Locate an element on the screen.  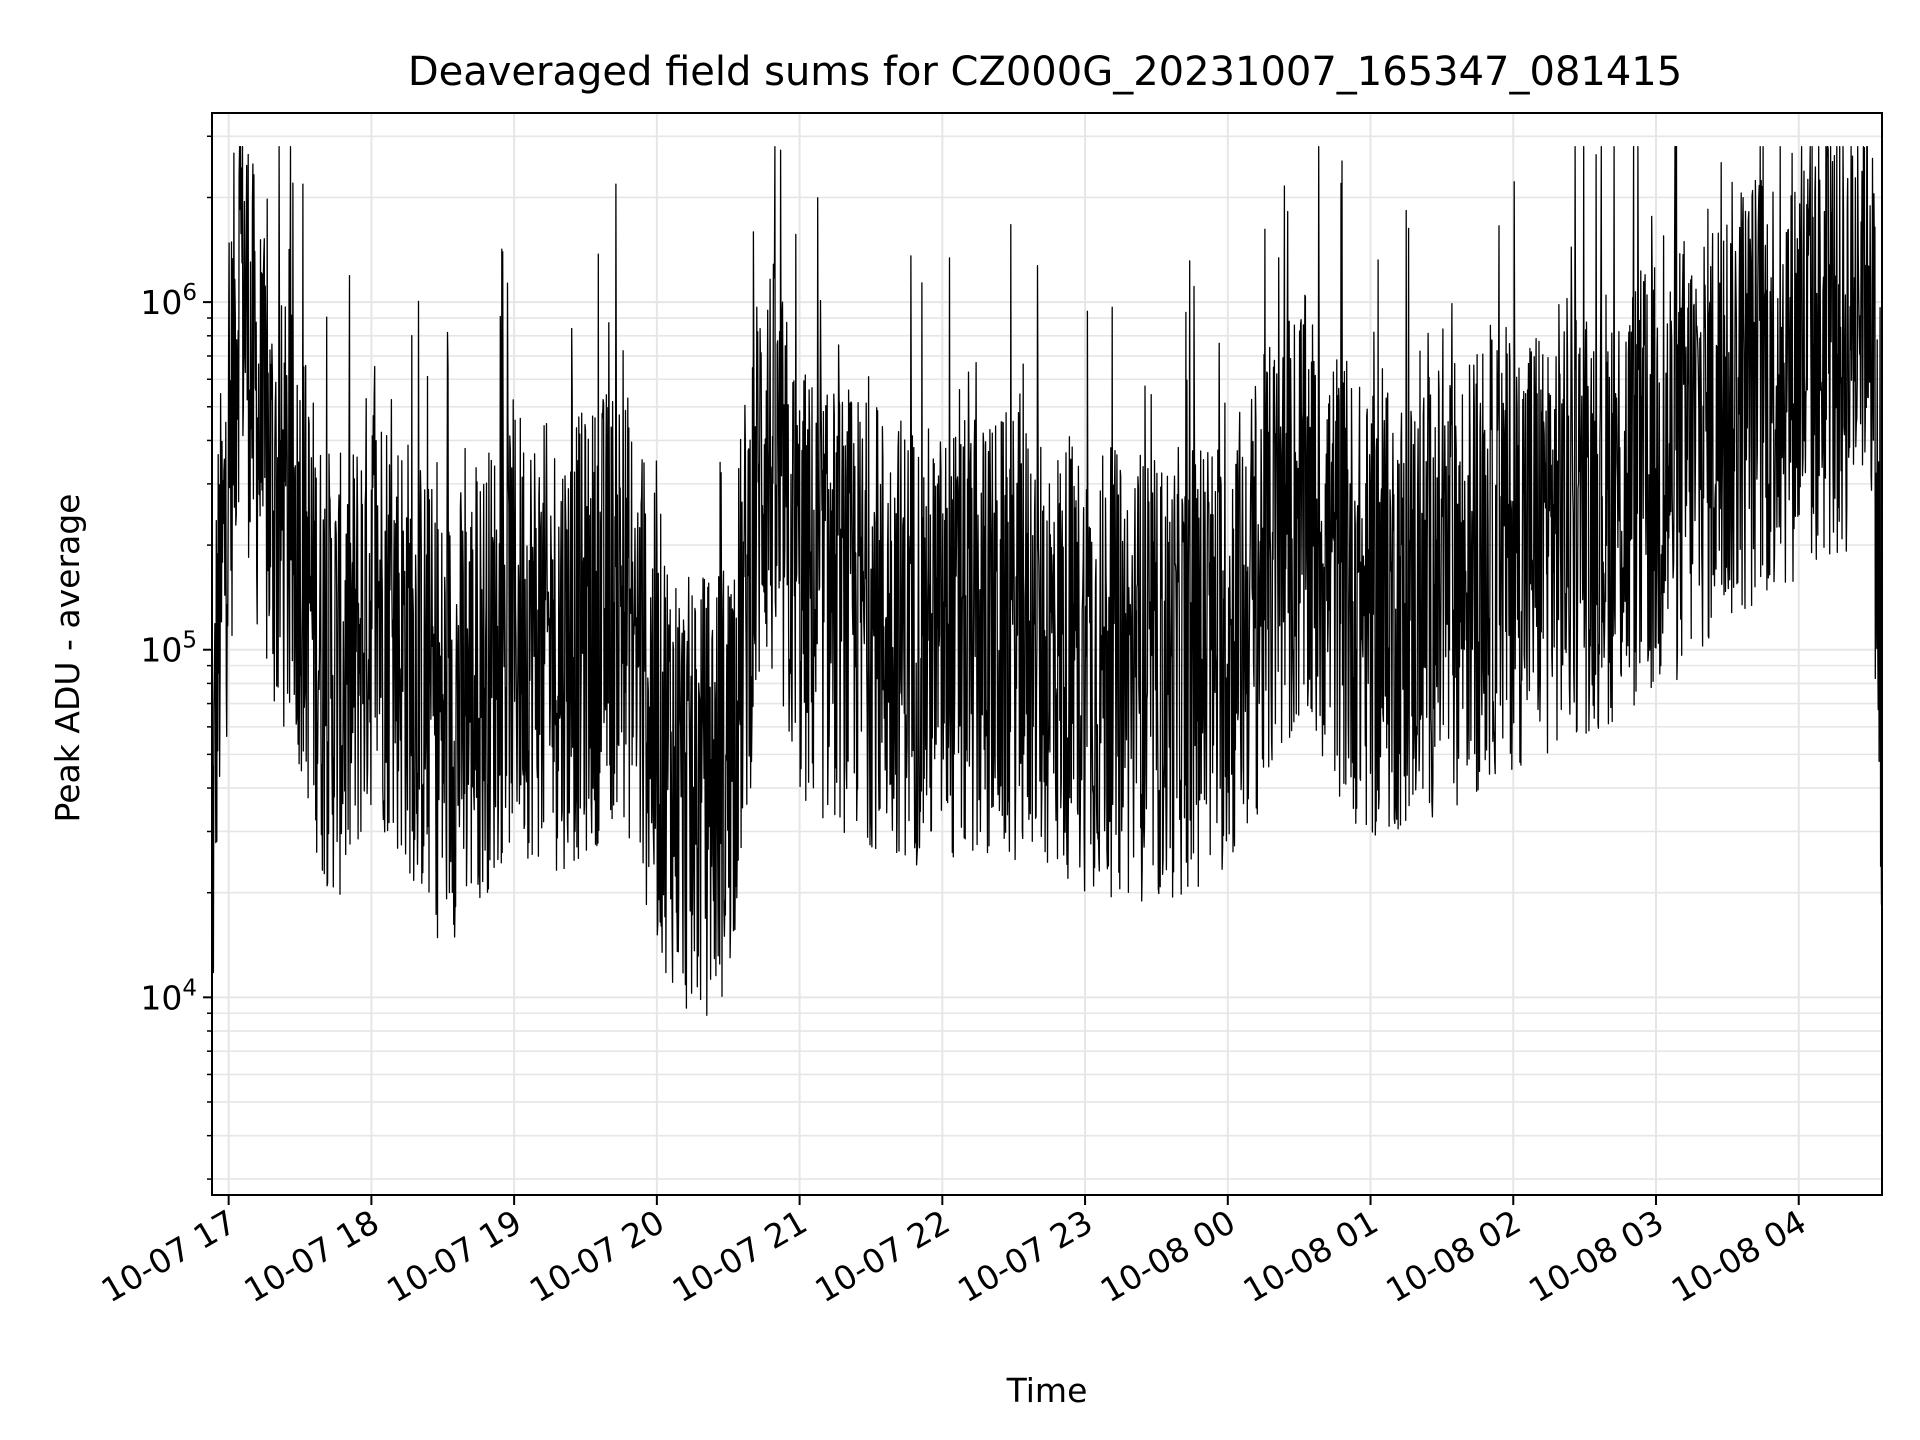
x-tick-label: 10-07 19 is located at coordinates (454, 1256).